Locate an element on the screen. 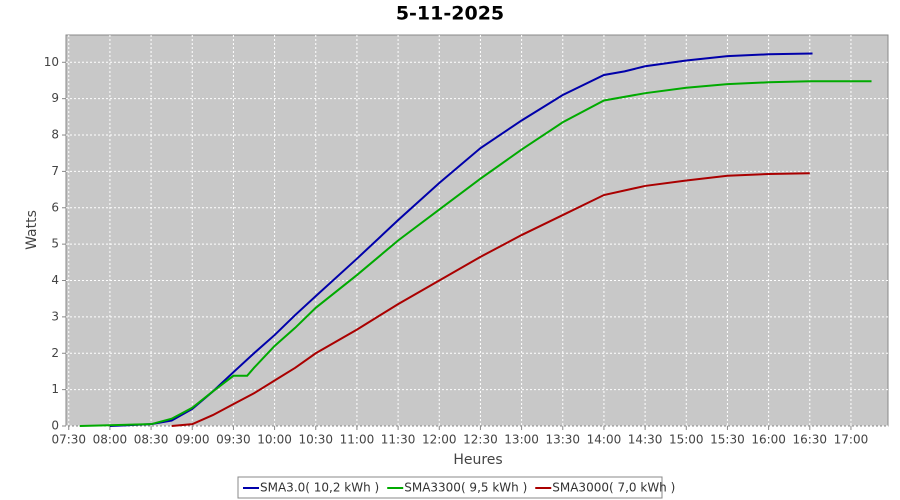  y-tick-label: 7 is located at coordinates (55, 171).